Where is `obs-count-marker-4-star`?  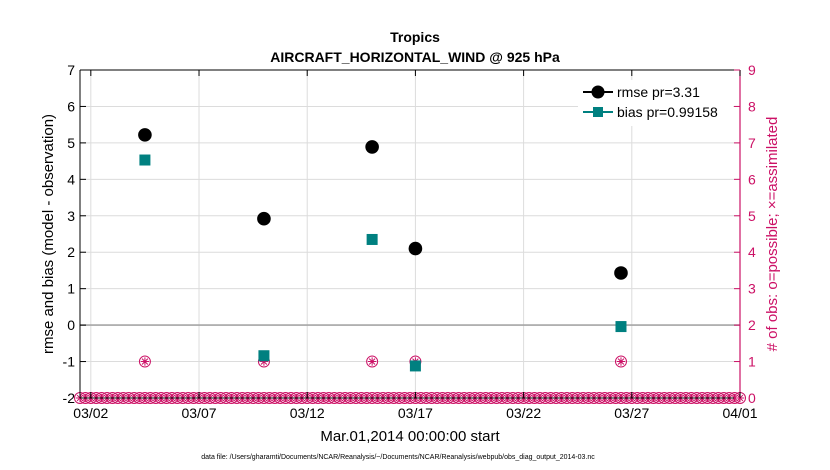 obs-count-marker-4-star is located at coordinates (621, 361).